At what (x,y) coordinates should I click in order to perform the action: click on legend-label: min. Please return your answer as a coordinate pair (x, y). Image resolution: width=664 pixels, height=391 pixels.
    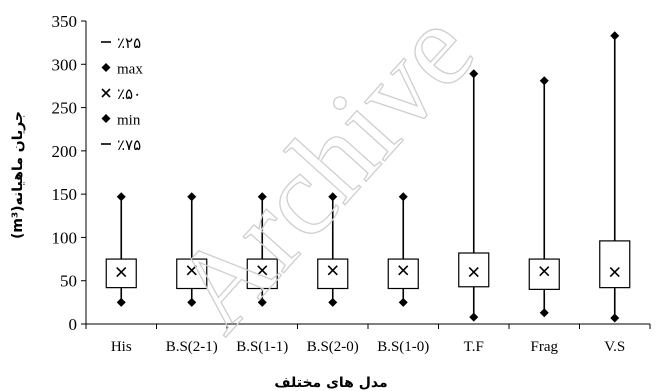
    Looking at the image, I should click on (129, 121).